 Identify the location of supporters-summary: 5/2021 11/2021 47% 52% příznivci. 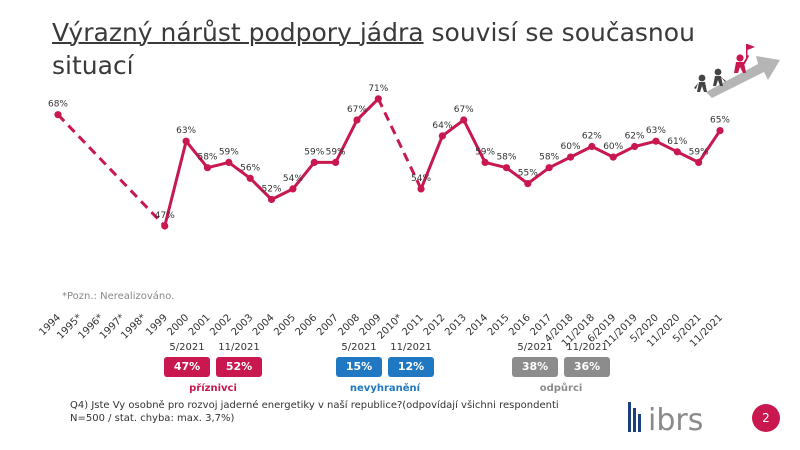
(234, 372).